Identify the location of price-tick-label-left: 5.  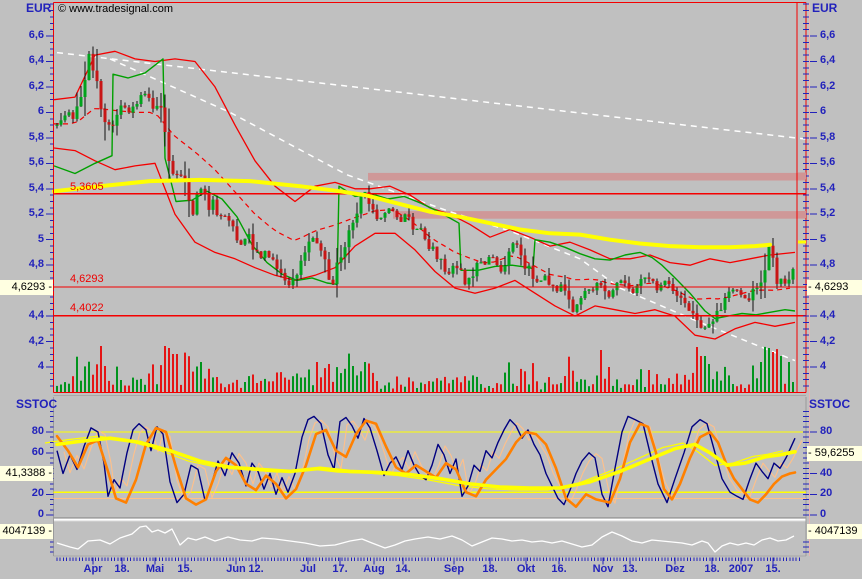
(40, 238).